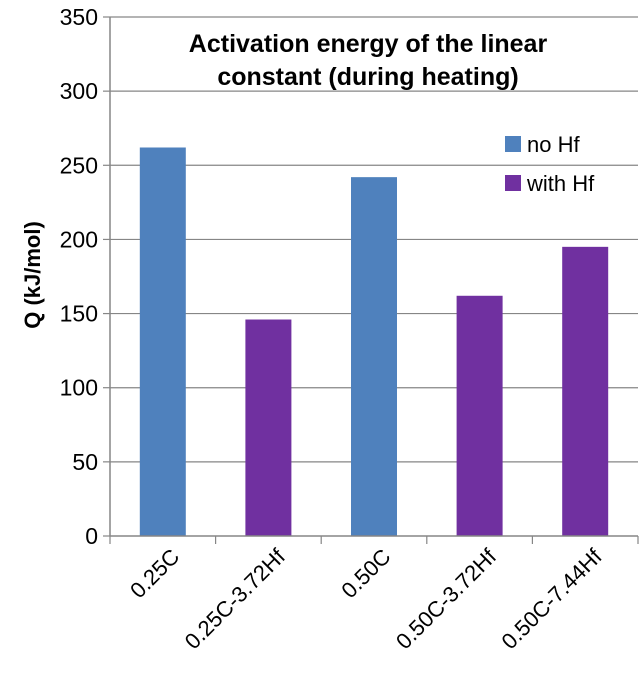 This screenshot has width=639, height=683. What do you see at coordinates (367, 77) in the screenshot?
I see `chart-title-line-2: constant (during heating)` at bounding box center [367, 77].